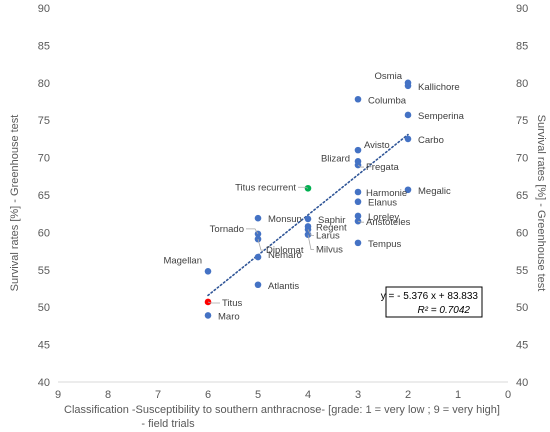 Image resolution: width=550 pixels, height=432 pixels. Describe the element at coordinates (232, 303) in the screenshot. I see `point-label: Titus` at that location.